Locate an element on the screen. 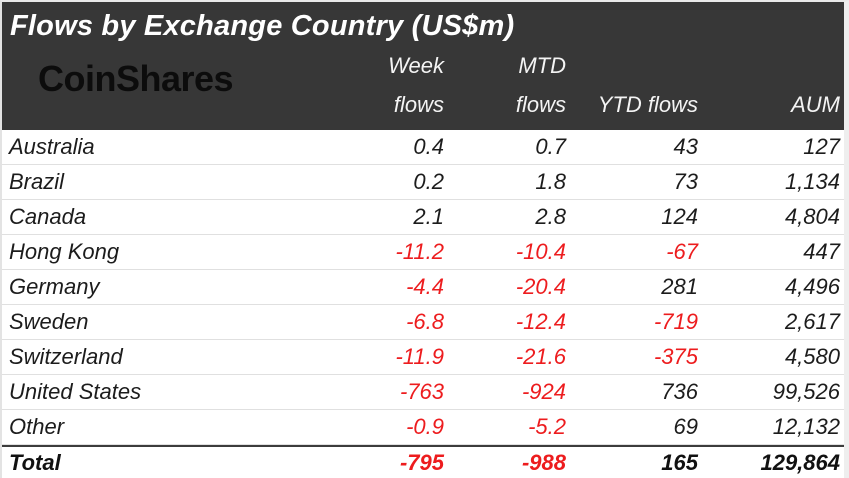 Image resolution: width=849 pixels, height=478 pixels. country-cell: Australia is located at coordinates (52, 146).